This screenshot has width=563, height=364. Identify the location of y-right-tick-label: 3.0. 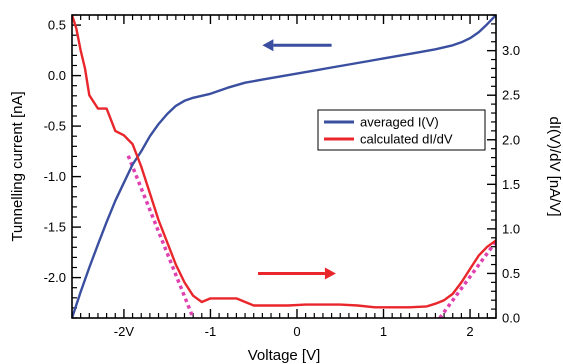
(511, 50).